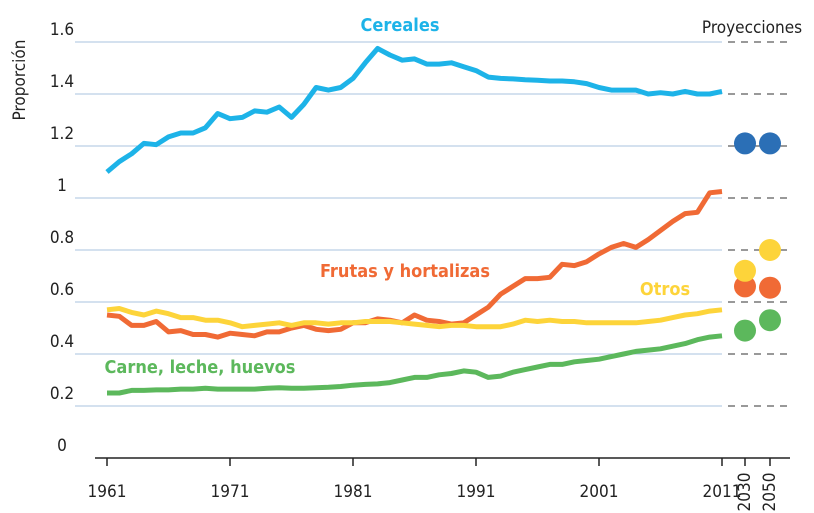  What do you see at coordinates (62, 342) in the screenshot?
I see `y-tick-label: 0.4` at bounding box center [62, 342].